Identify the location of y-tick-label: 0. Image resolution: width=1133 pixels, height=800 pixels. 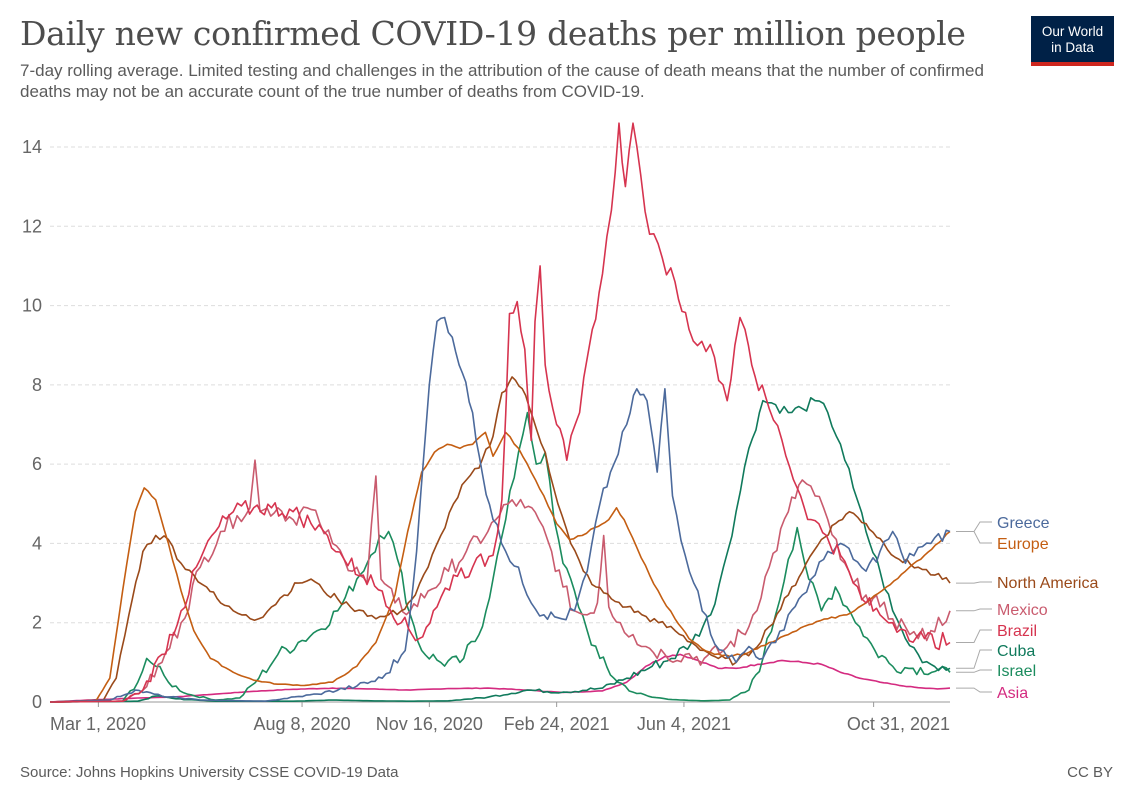
(37, 702).